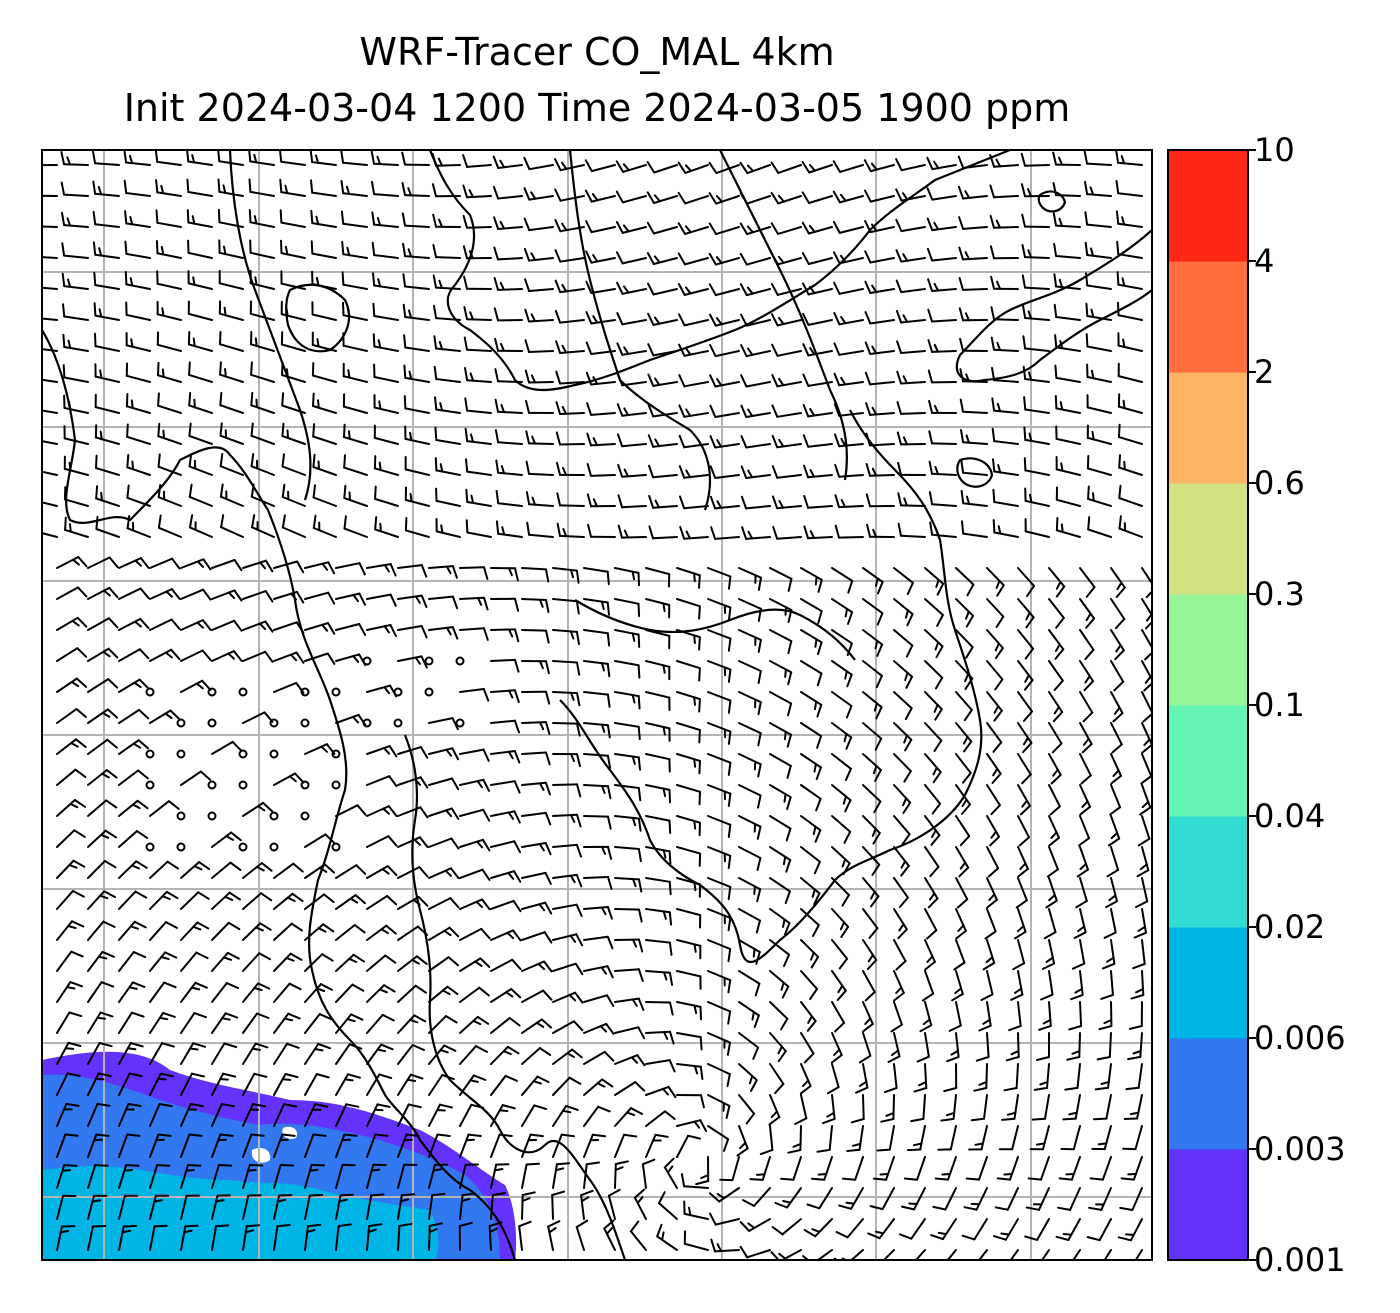  What do you see at coordinates (1300, 1038) in the screenshot?
I see `colorbar-tick-label: 0.006` at bounding box center [1300, 1038].